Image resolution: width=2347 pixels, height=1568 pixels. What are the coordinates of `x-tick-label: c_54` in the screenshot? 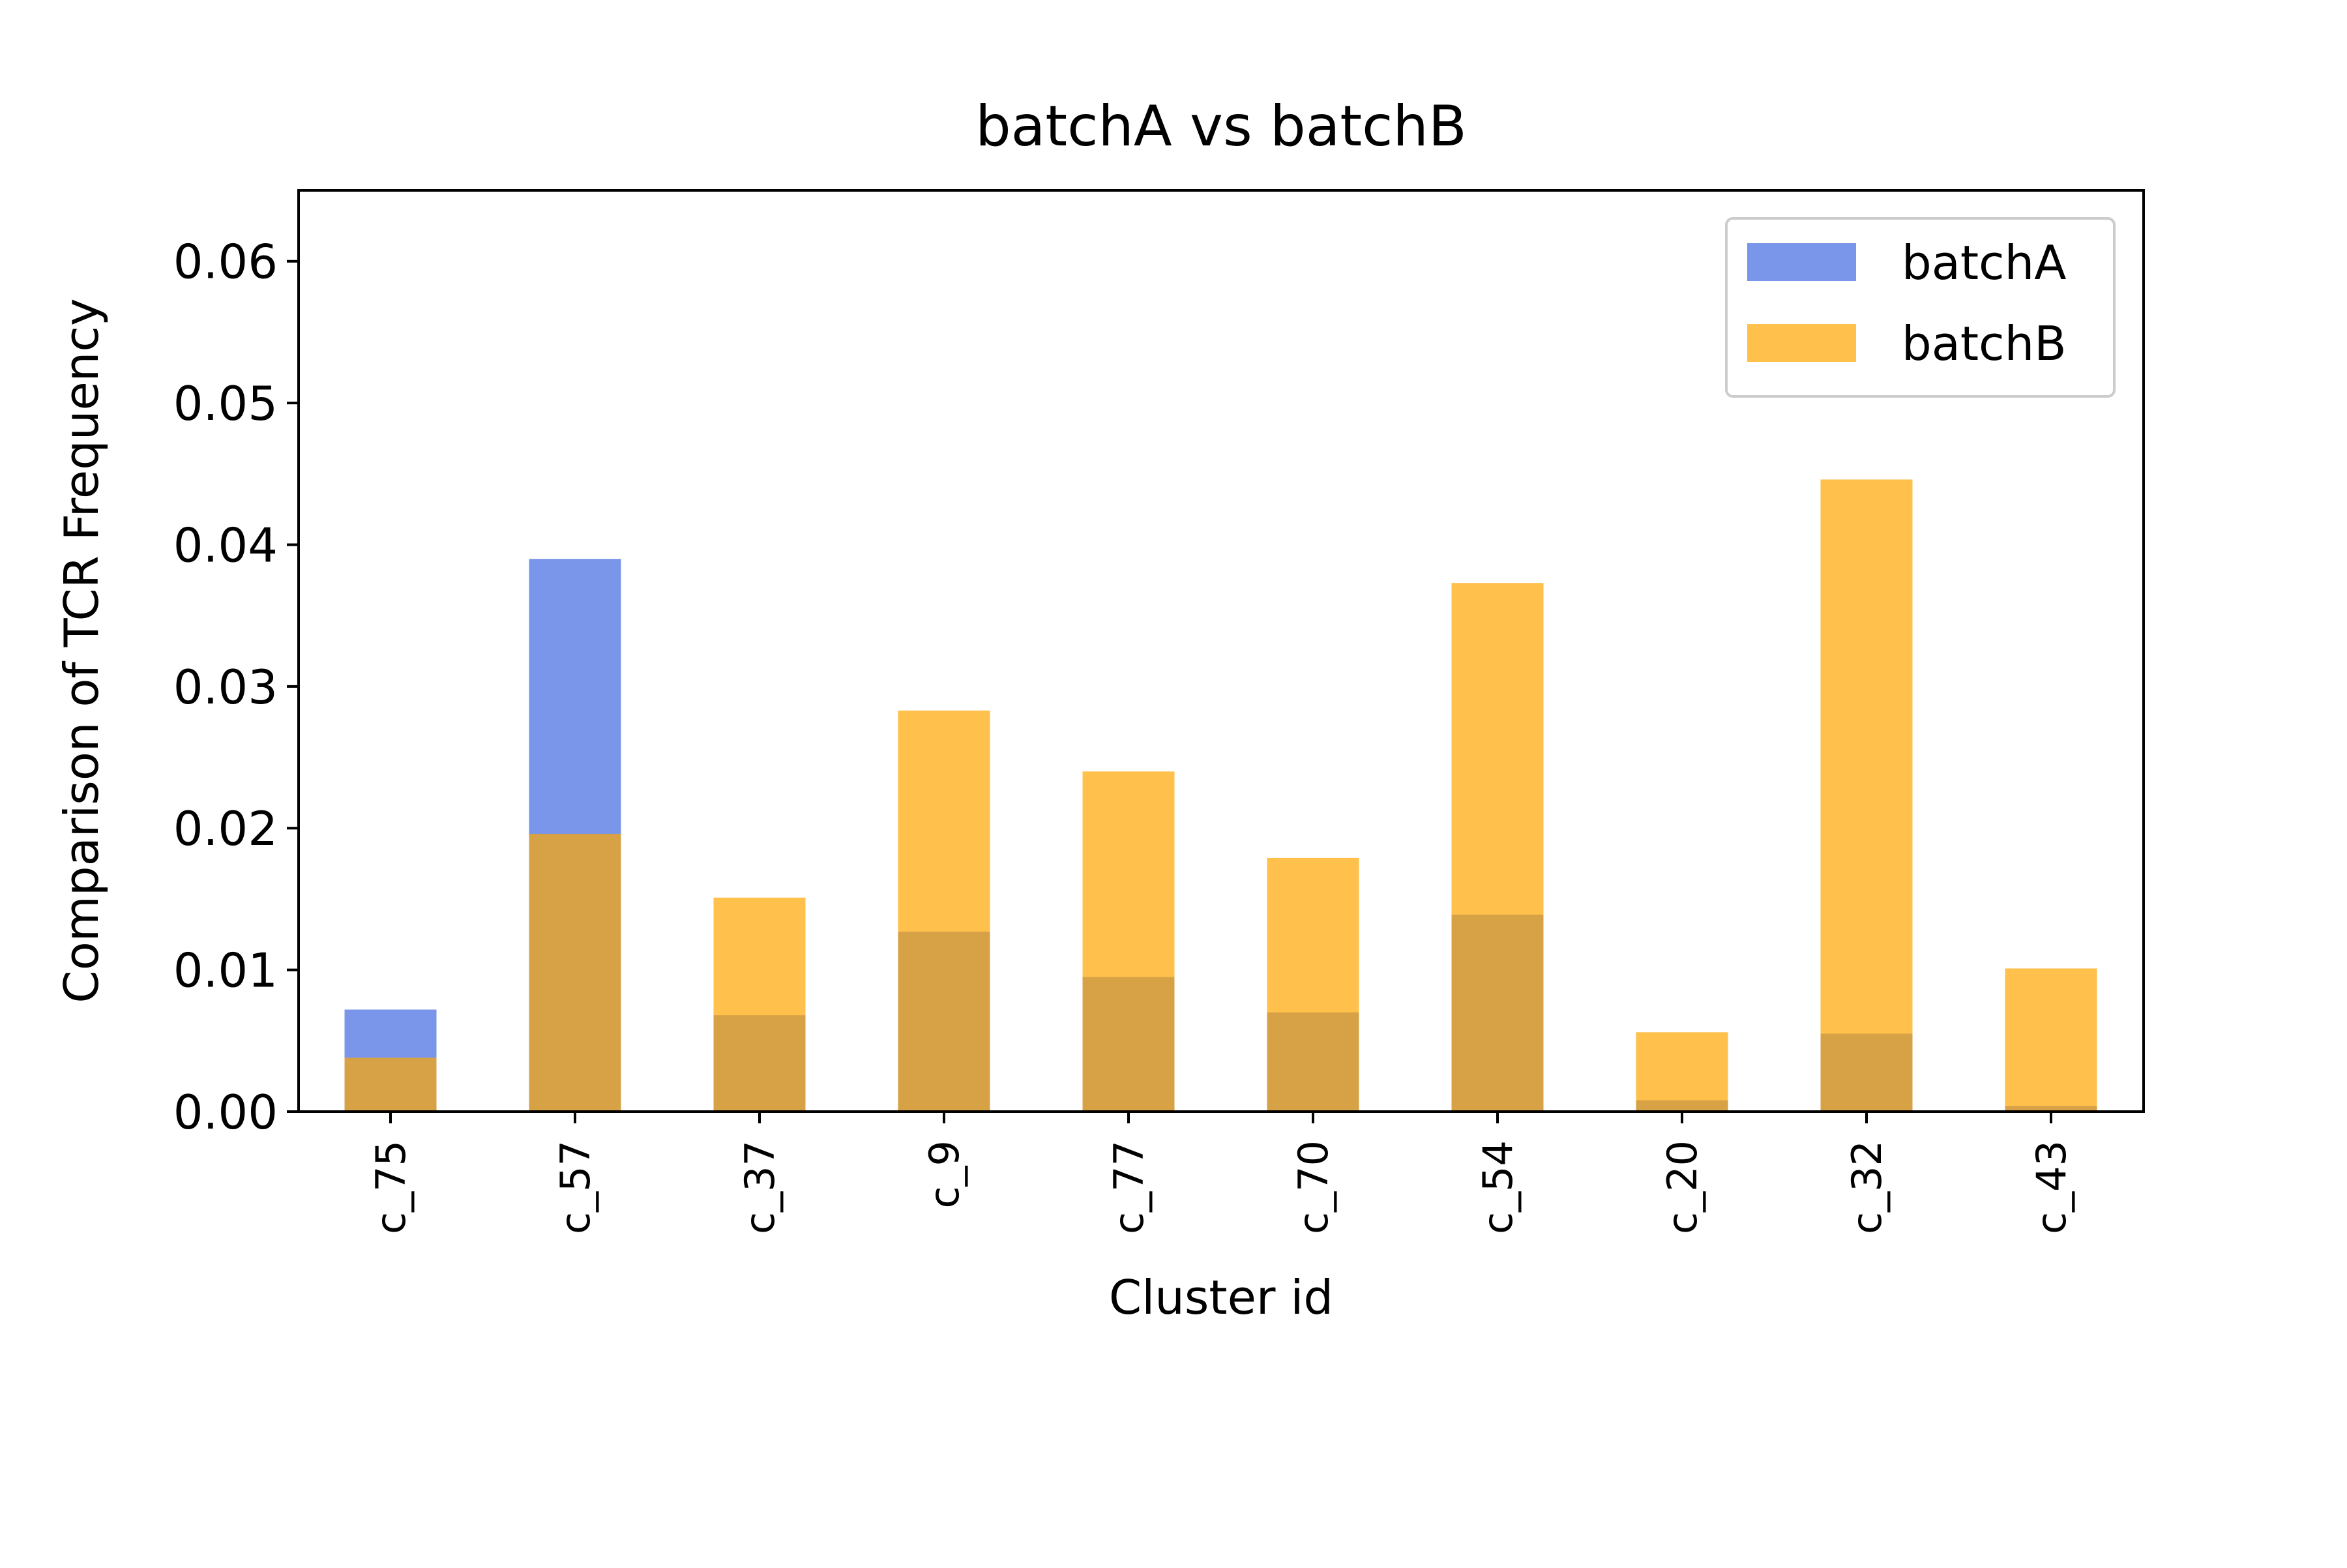 It's located at (1498, 1187).